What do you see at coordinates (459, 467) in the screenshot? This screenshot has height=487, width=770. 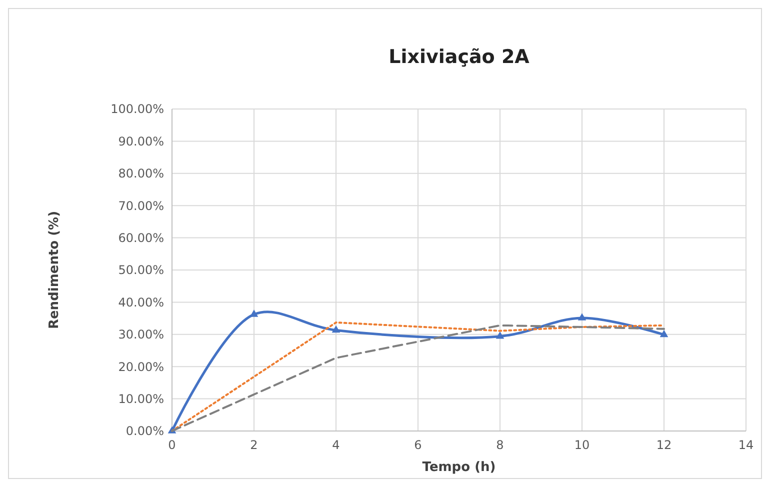 I see `x-axis-title: Tempo (h)` at bounding box center [459, 467].